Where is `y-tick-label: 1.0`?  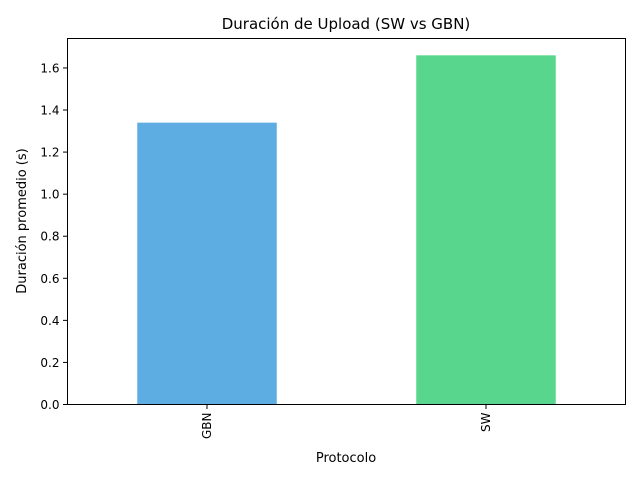
y-tick-label: 1.0 is located at coordinates (49, 195).